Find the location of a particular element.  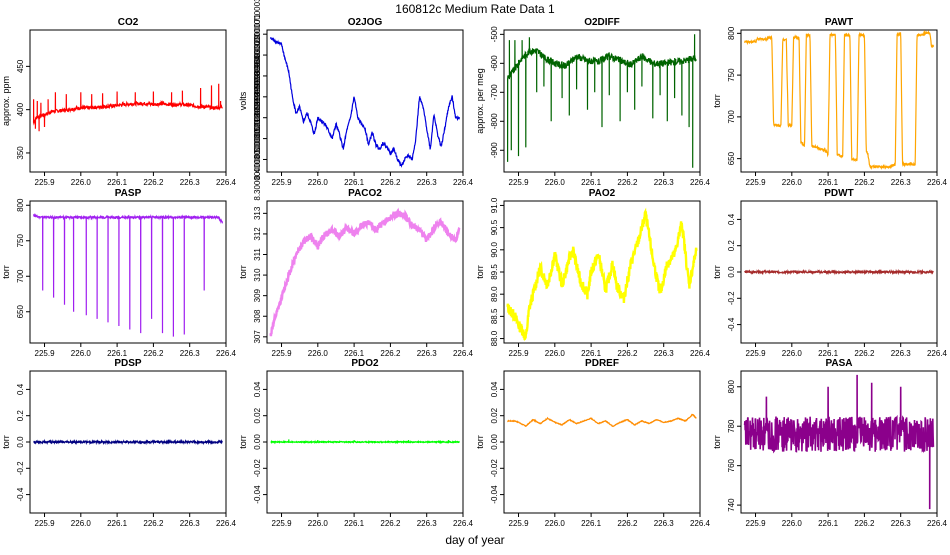

y-tick-label: 310 is located at coordinates (257, 275).